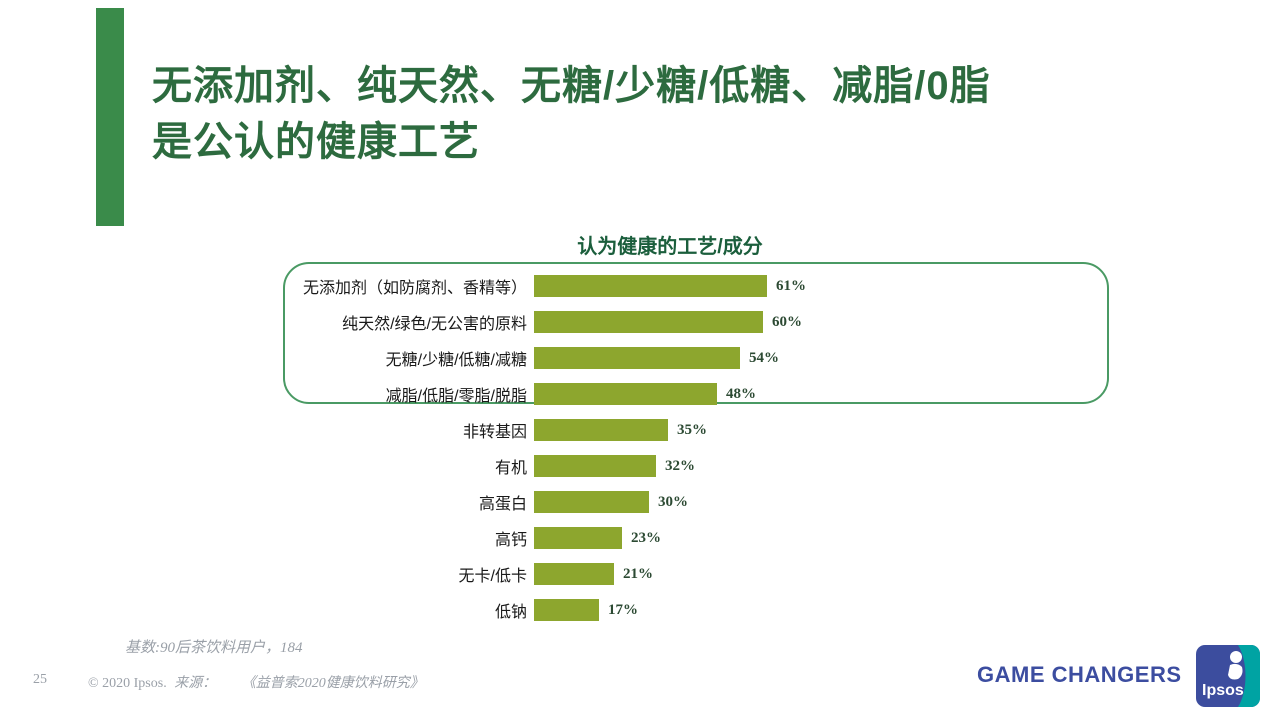 This screenshot has width=1280, height=720. I want to click on slide-title: 无添加剂、纯天然、无糖/少糖/低糖、减脂/0脂 是公认的健康工艺, so click(682, 114).